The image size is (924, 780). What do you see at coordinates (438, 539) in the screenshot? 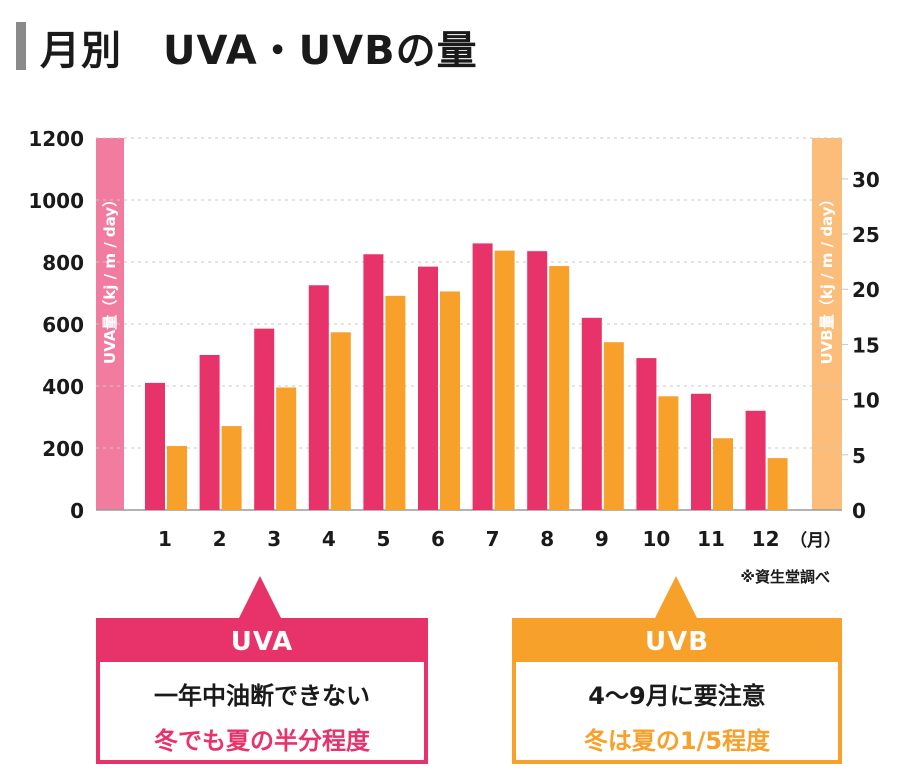
I see `x-axis-tick-label: 6` at bounding box center [438, 539].